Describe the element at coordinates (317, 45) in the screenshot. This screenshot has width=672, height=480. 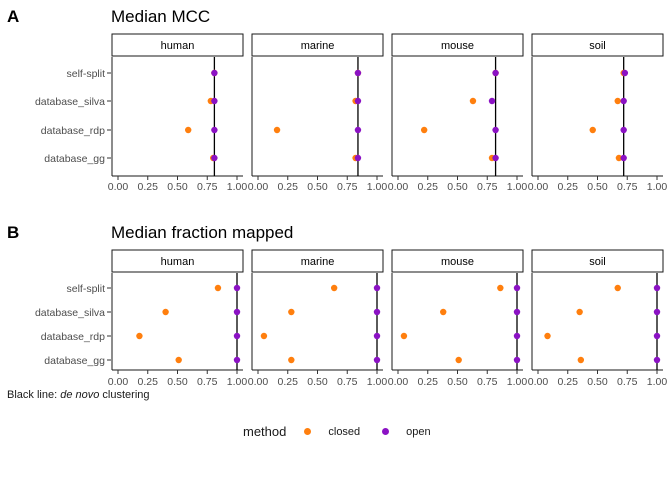
I see `panel-a-strip-marine` at that location.